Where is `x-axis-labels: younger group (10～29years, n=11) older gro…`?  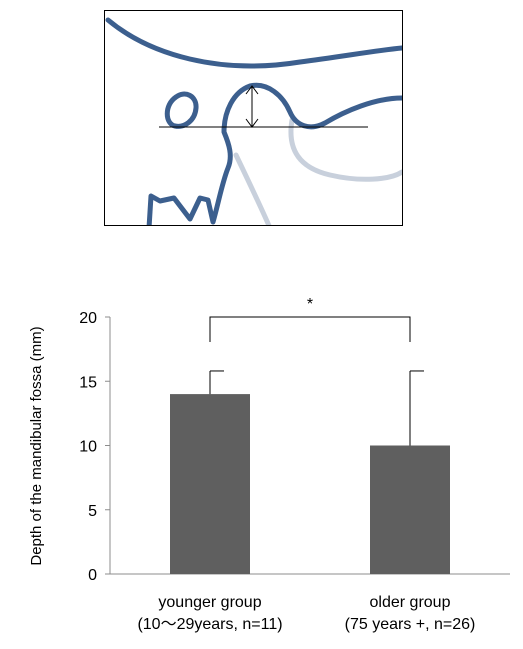
x-axis-labels: younger group (10～29years, n=11) older gro… is located at coordinates (306, 613).